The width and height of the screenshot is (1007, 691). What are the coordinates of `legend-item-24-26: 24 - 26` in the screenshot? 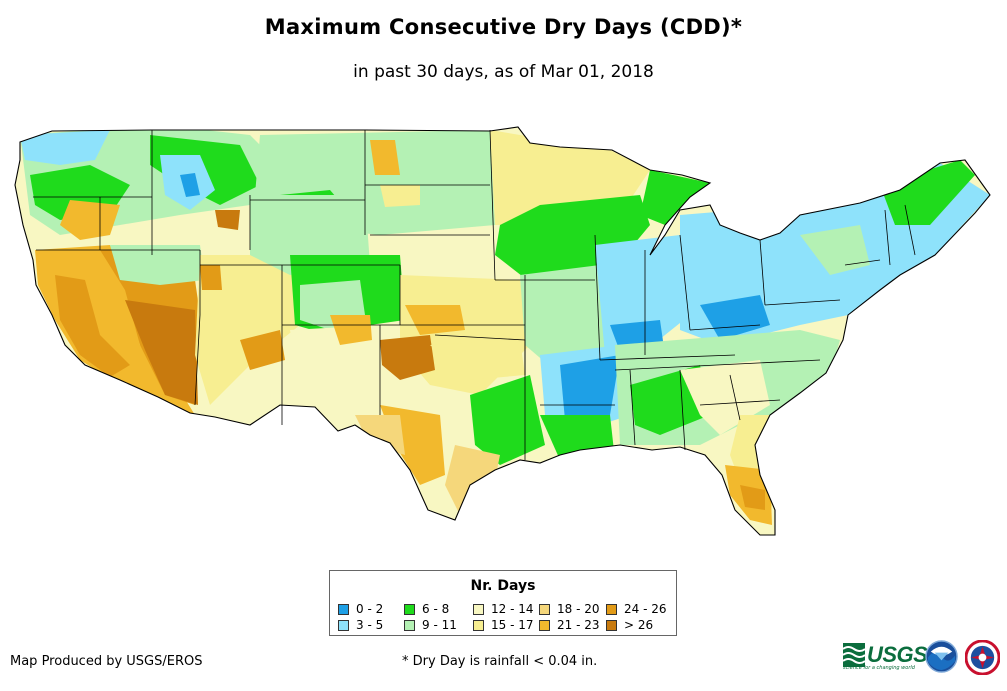 It's located at (636, 609).